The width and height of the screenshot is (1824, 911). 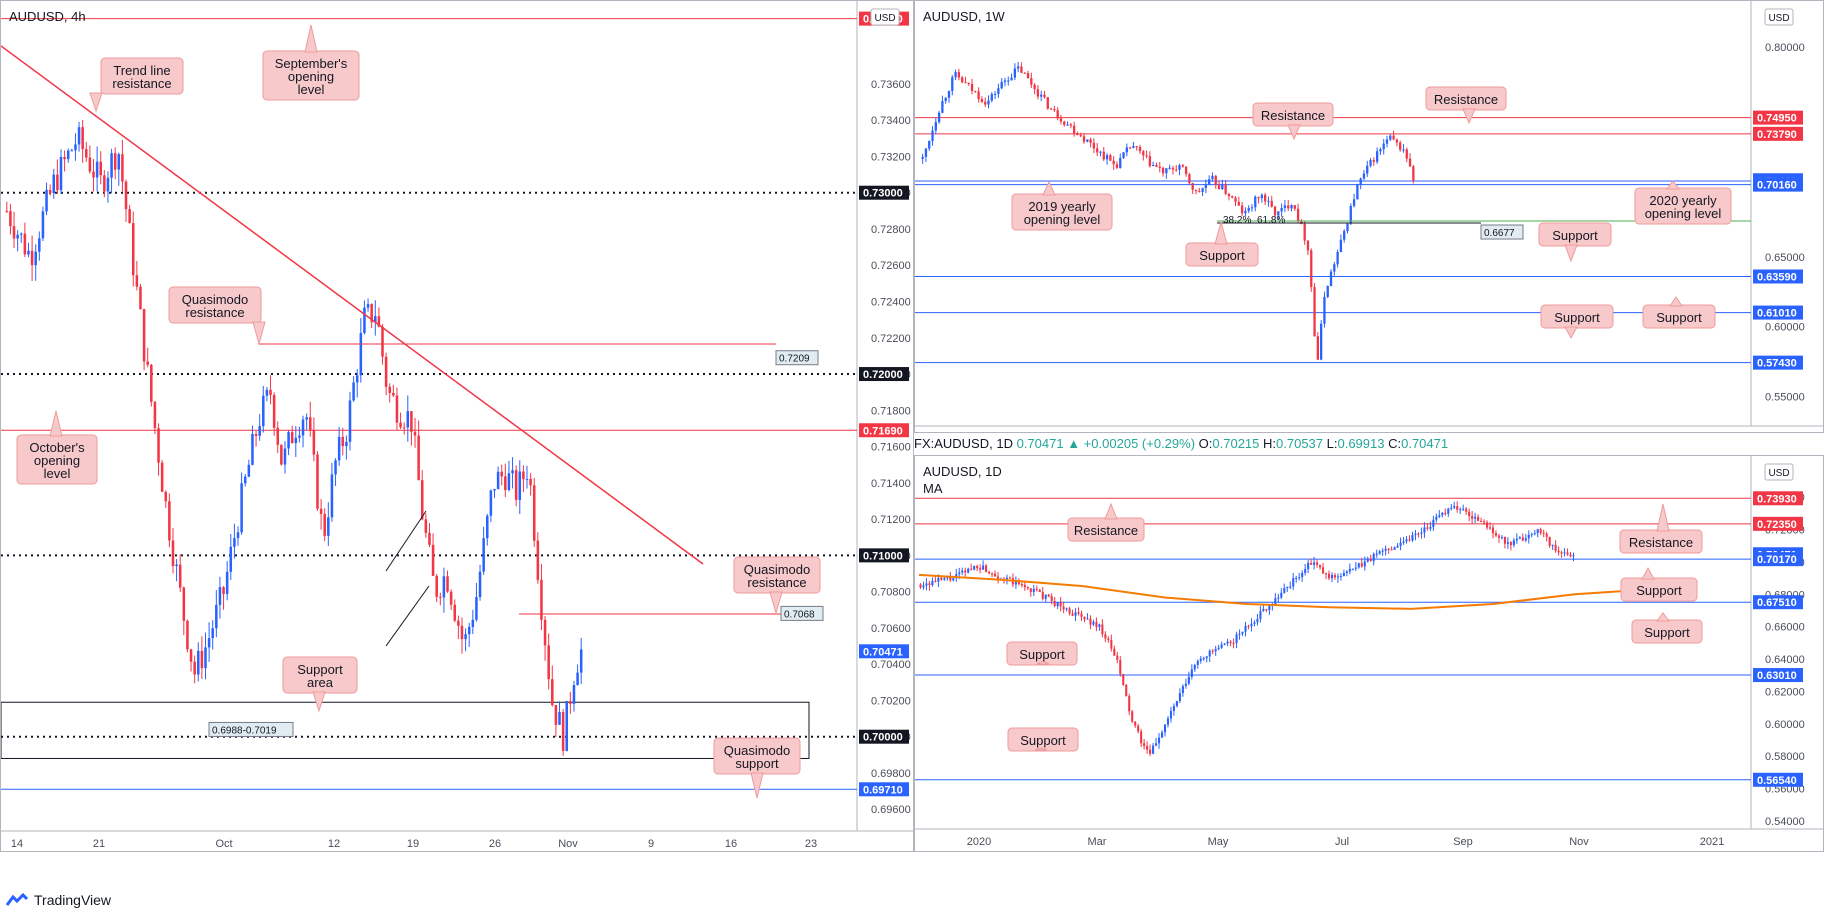 I want to click on fib-label: 61.8%, so click(x=1271, y=220).